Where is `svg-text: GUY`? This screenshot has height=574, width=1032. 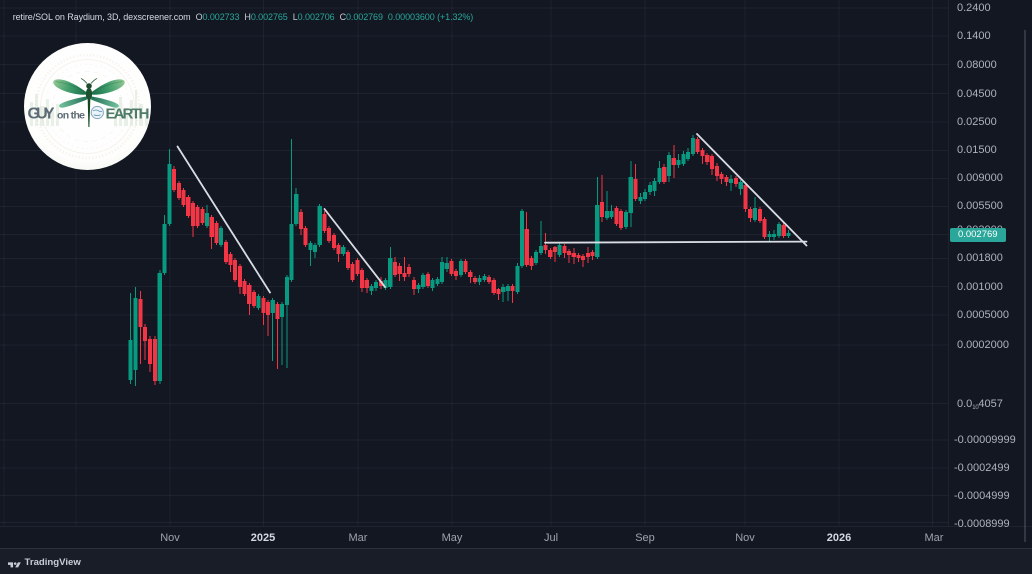
svg-text: GUY is located at coordinates (41, 114).